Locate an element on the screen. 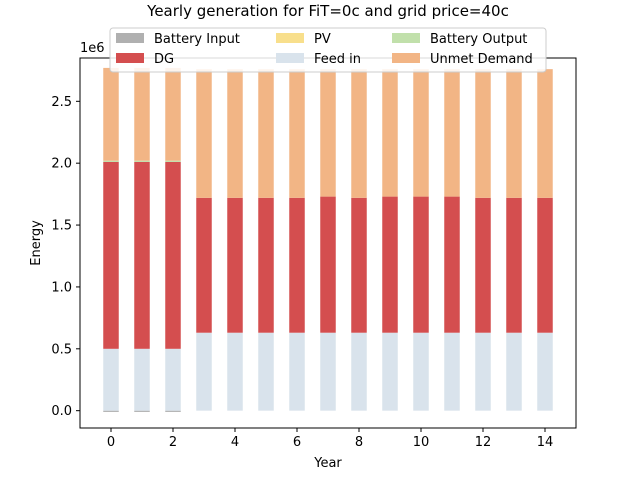 This screenshot has width=640, height=484. x-tick-label: 8 is located at coordinates (359, 442).